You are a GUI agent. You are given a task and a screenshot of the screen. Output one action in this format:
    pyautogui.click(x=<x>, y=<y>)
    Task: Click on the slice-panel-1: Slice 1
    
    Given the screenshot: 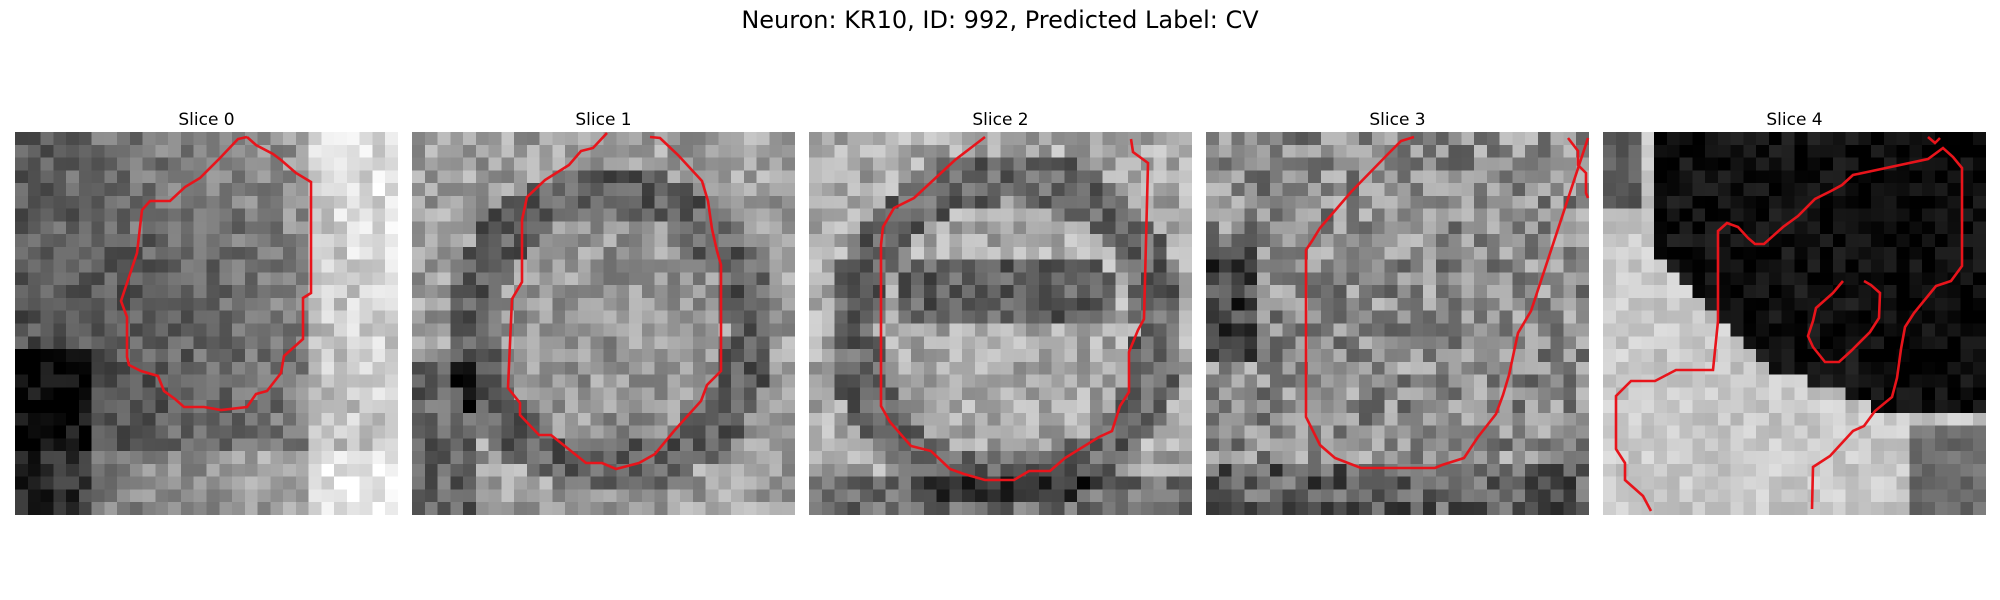 What is the action you would take?
    pyautogui.click(x=603, y=311)
    